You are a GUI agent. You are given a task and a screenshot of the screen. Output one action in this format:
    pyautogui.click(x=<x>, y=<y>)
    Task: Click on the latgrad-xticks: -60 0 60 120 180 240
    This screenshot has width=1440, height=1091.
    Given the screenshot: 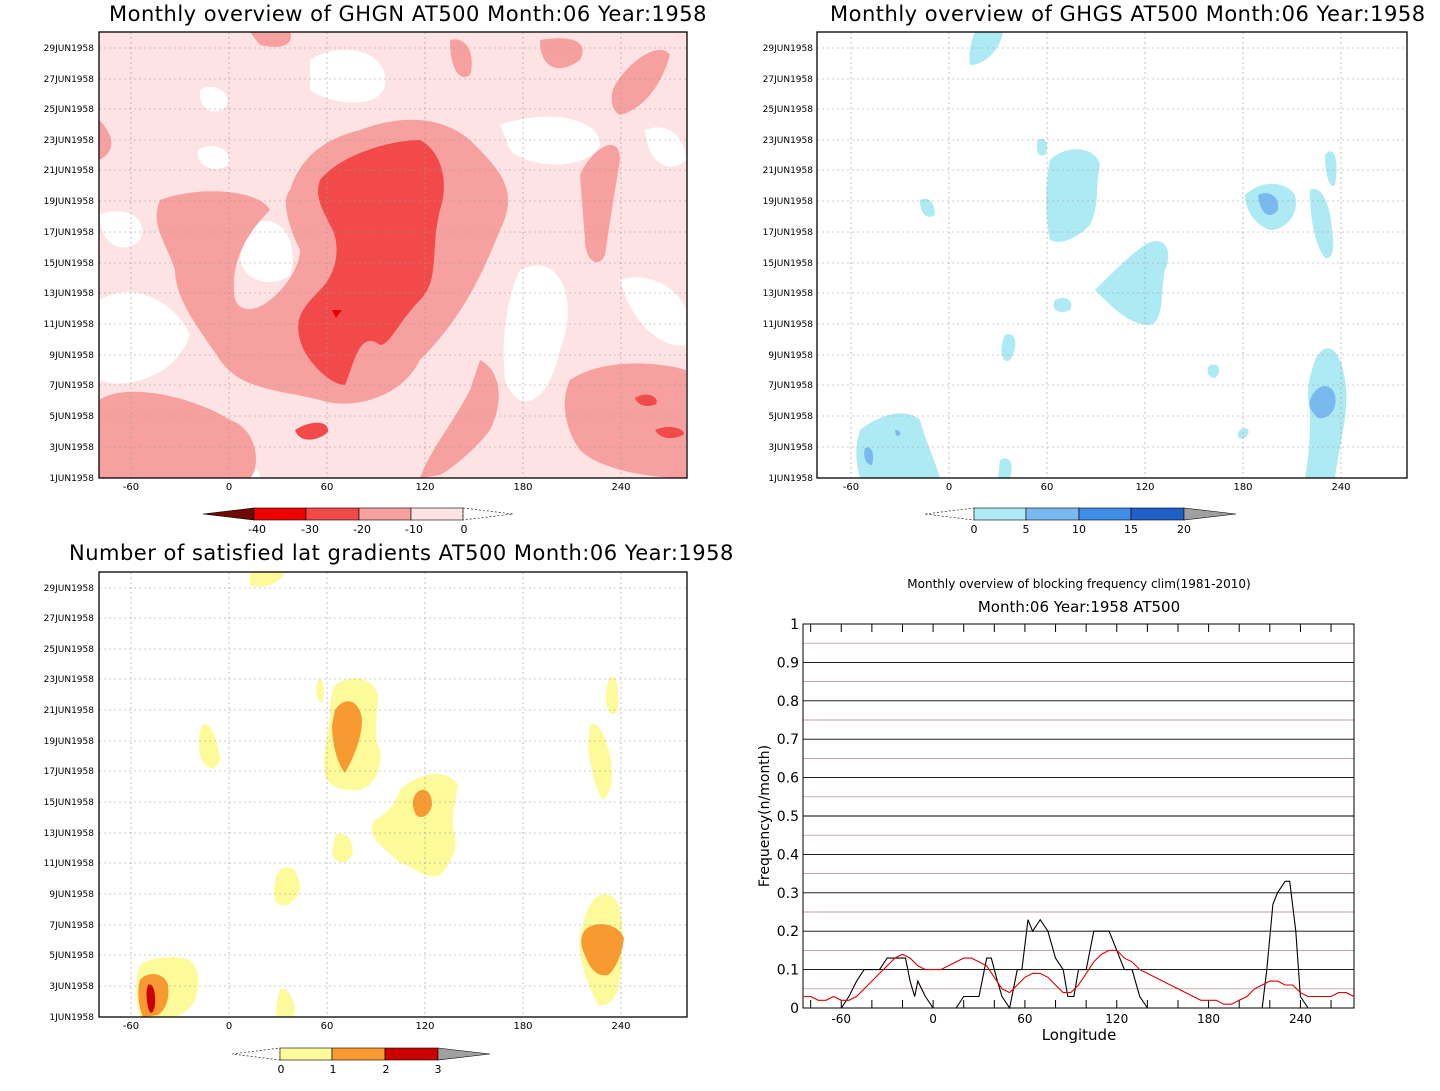 What is the action you would take?
    pyautogui.click(x=377, y=1026)
    